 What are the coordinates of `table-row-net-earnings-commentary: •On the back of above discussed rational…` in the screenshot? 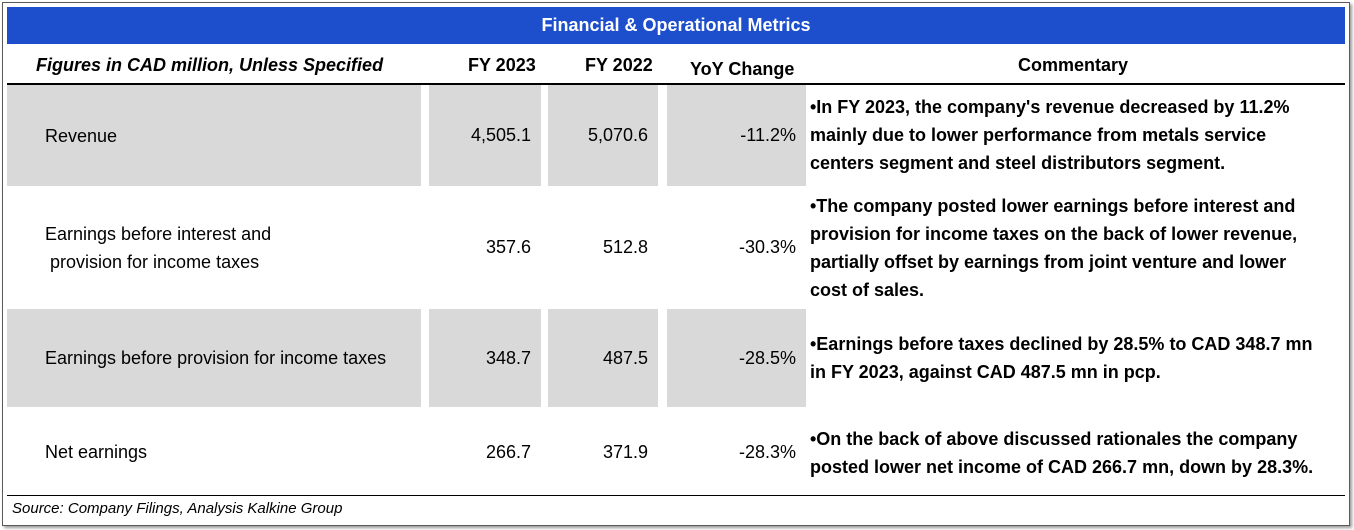 It's located at (1075, 453).